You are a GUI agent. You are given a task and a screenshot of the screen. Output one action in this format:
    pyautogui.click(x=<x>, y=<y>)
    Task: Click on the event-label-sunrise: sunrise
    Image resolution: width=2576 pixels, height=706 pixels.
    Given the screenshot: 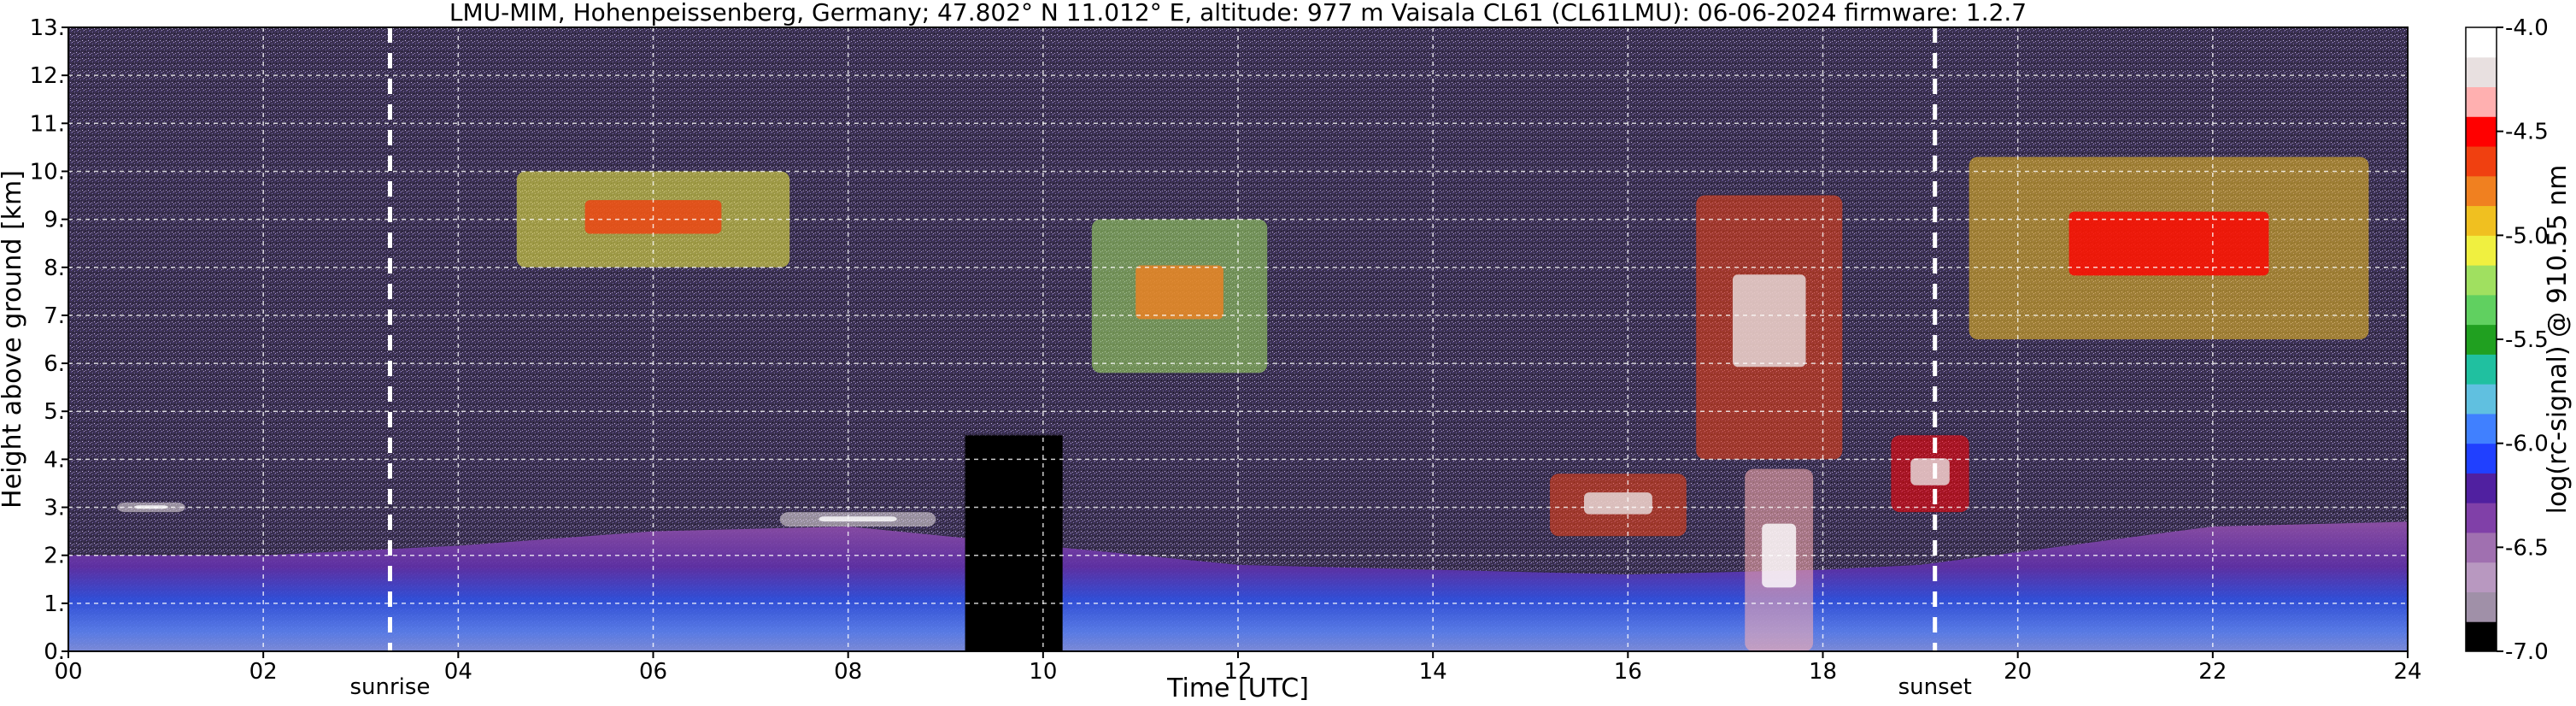 What is the action you would take?
    pyautogui.click(x=389, y=687)
    